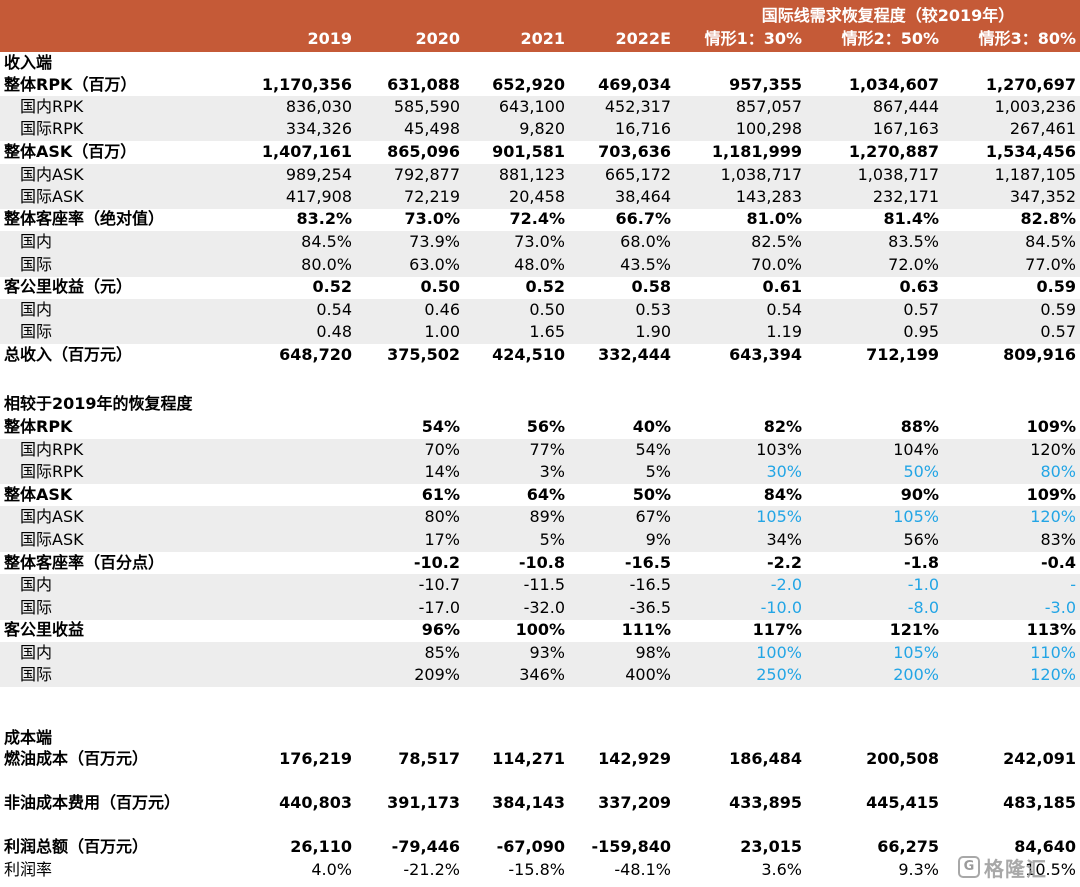 The width and height of the screenshot is (1080, 887). Describe the element at coordinates (648, 674) in the screenshot. I see `table-cell: 400%` at that location.